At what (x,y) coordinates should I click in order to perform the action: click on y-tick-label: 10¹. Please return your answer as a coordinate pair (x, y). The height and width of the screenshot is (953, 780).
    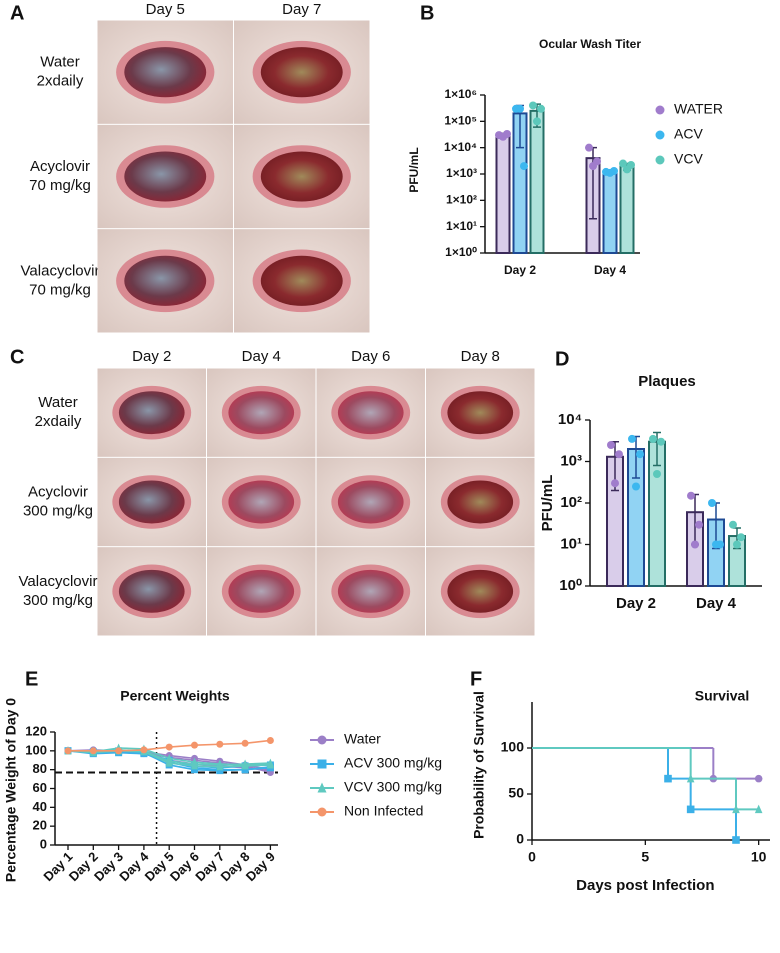
    Looking at the image, I should click on (571, 543).